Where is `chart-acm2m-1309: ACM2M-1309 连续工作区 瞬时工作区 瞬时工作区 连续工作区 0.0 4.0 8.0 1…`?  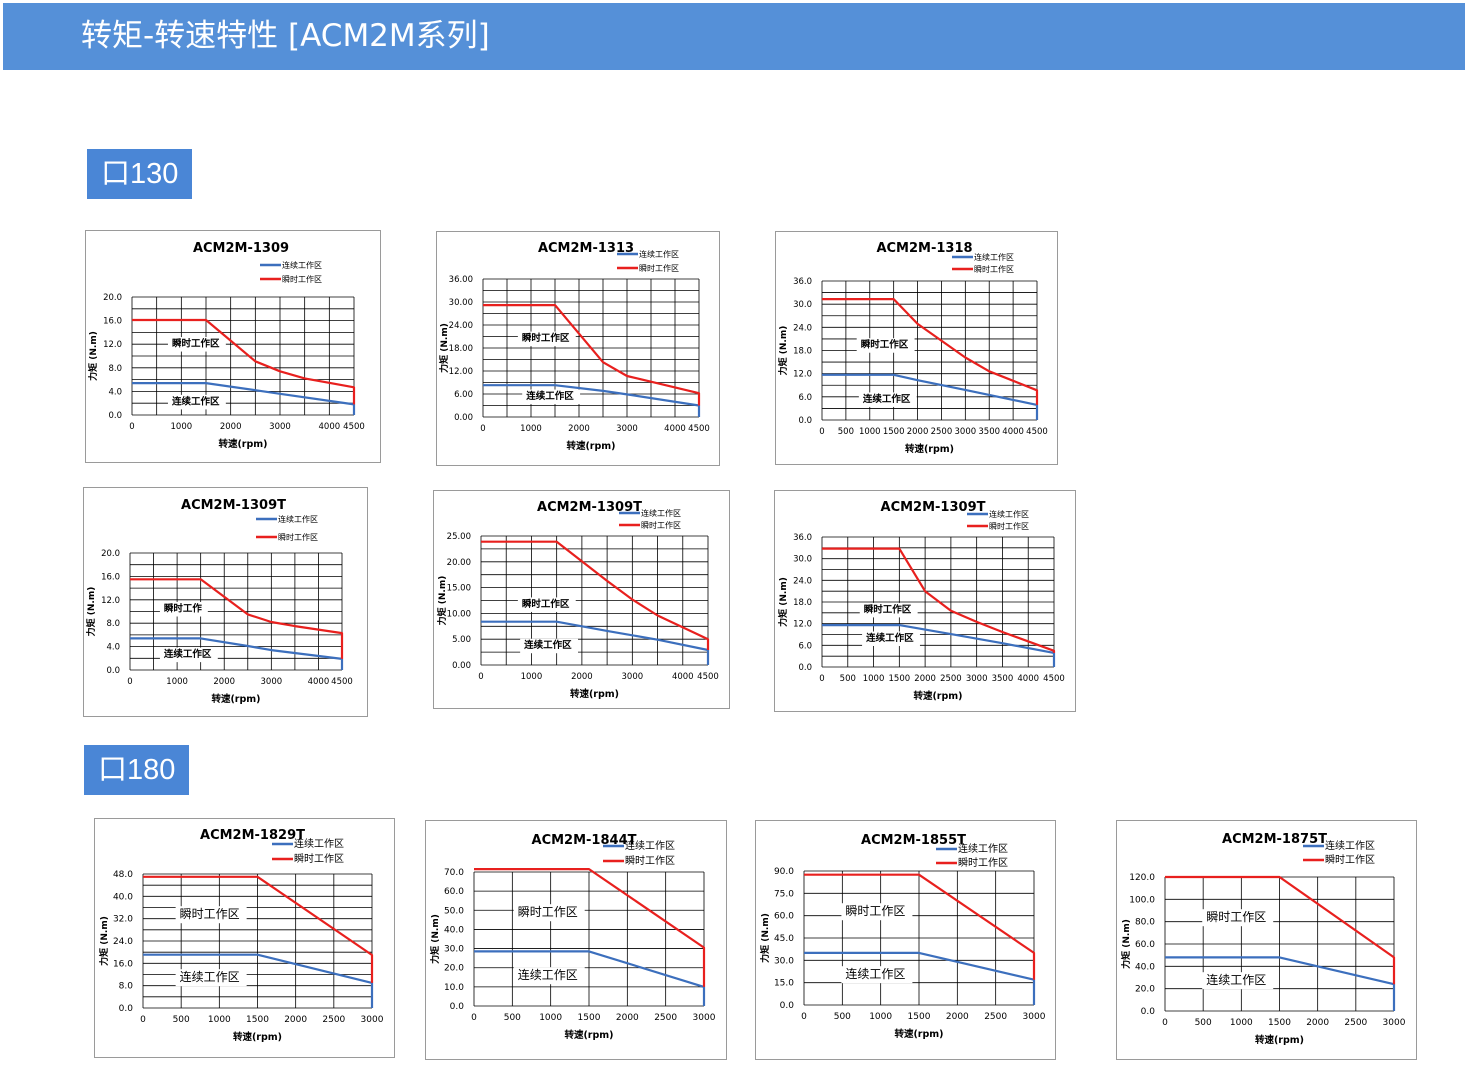
chart-acm2m-1309: ACM2M-1309 连续工作区 瞬时工作区 瞬时工作区 连续工作区 0.0 4.0 8.0 1… is located at coordinates (233, 346).